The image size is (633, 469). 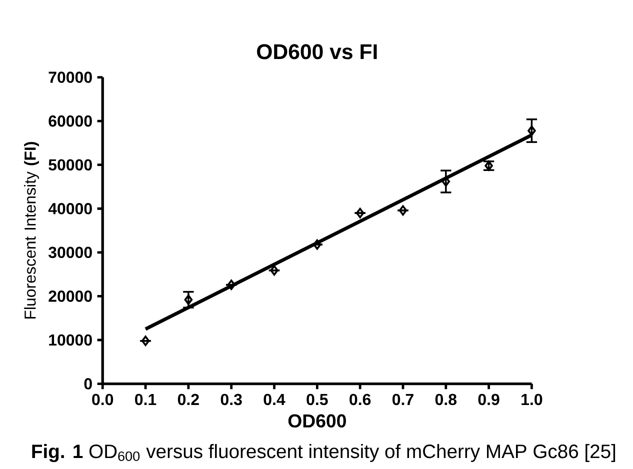 What do you see at coordinates (317, 52) in the screenshot?
I see `chart-title: OD600 vs FI` at bounding box center [317, 52].